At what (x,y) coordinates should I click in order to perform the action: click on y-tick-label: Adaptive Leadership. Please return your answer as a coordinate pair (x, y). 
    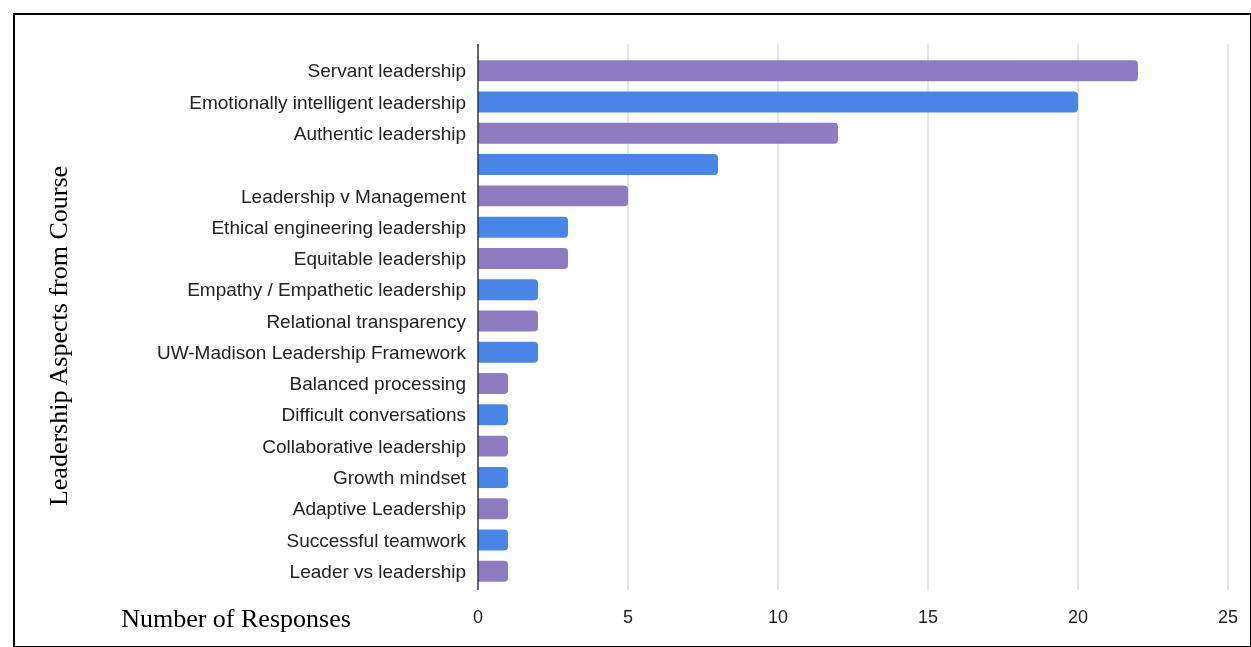
    Looking at the image, I should click on (379, 509).